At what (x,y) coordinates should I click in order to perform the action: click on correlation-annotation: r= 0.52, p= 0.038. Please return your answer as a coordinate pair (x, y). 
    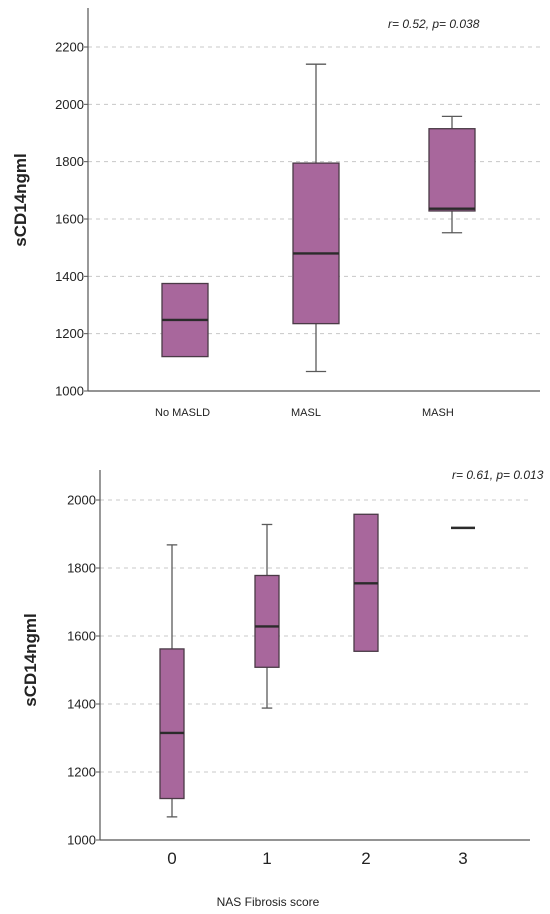
    Looking at the image, I should click on (434, 24).